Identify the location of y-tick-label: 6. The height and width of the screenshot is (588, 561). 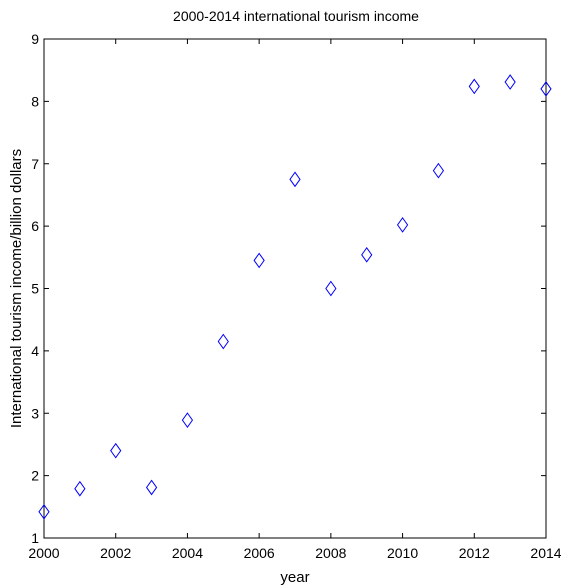
(35, 226).